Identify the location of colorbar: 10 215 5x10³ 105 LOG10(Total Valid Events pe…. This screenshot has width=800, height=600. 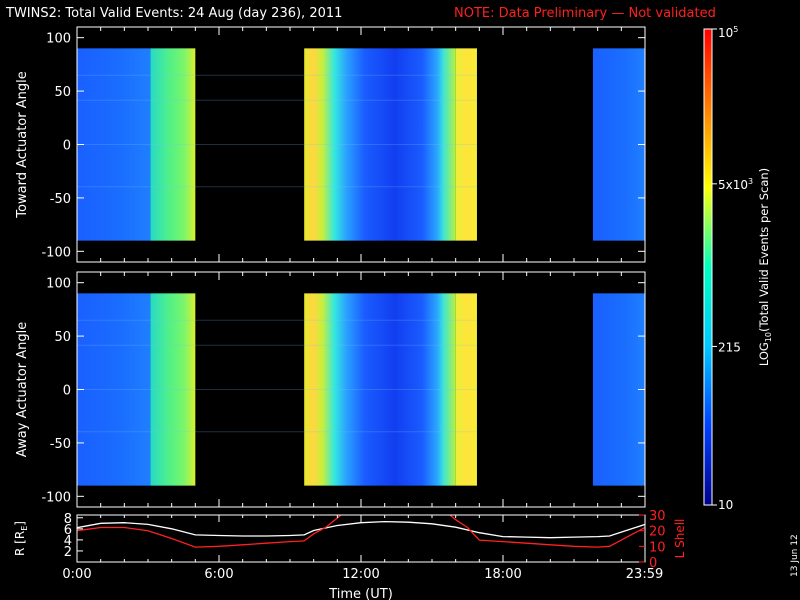
(738, 268).